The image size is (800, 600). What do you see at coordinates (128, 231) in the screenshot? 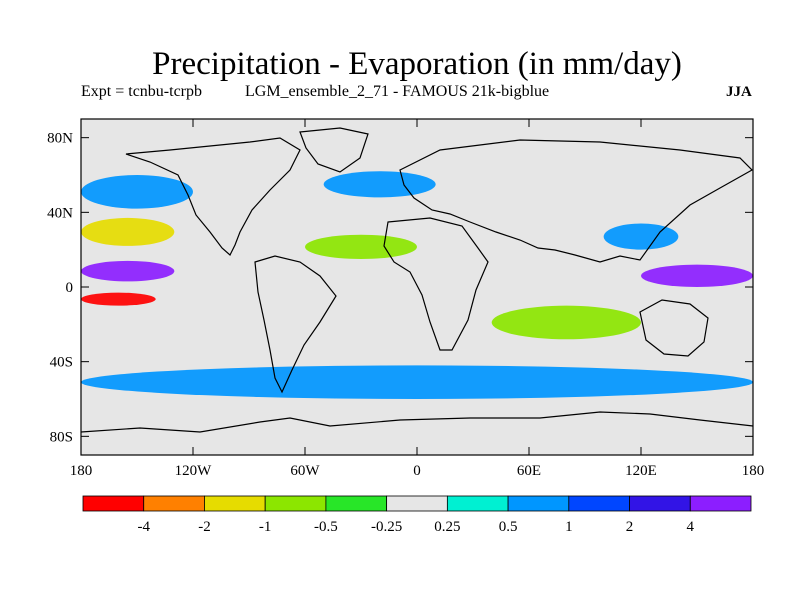
I see `region-north-pacific-dry-belt` at bounding box center [128, 231].